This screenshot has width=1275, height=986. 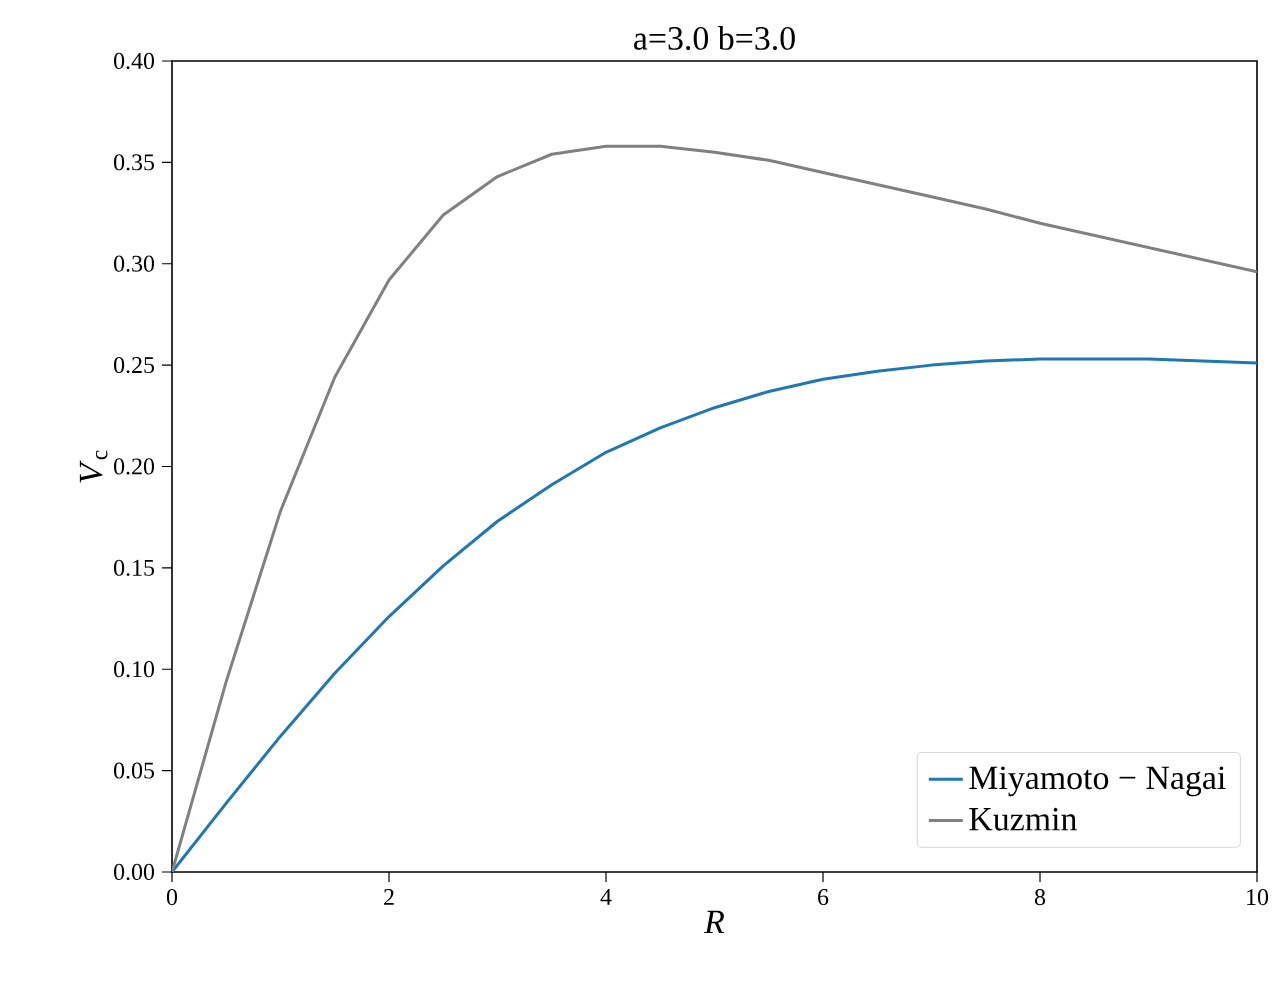 What do you see at coordinates (1097, 781) in the screenshot?
I see `legend-label: Miyamoto − Nagai` at bounding box center [1097, 781].